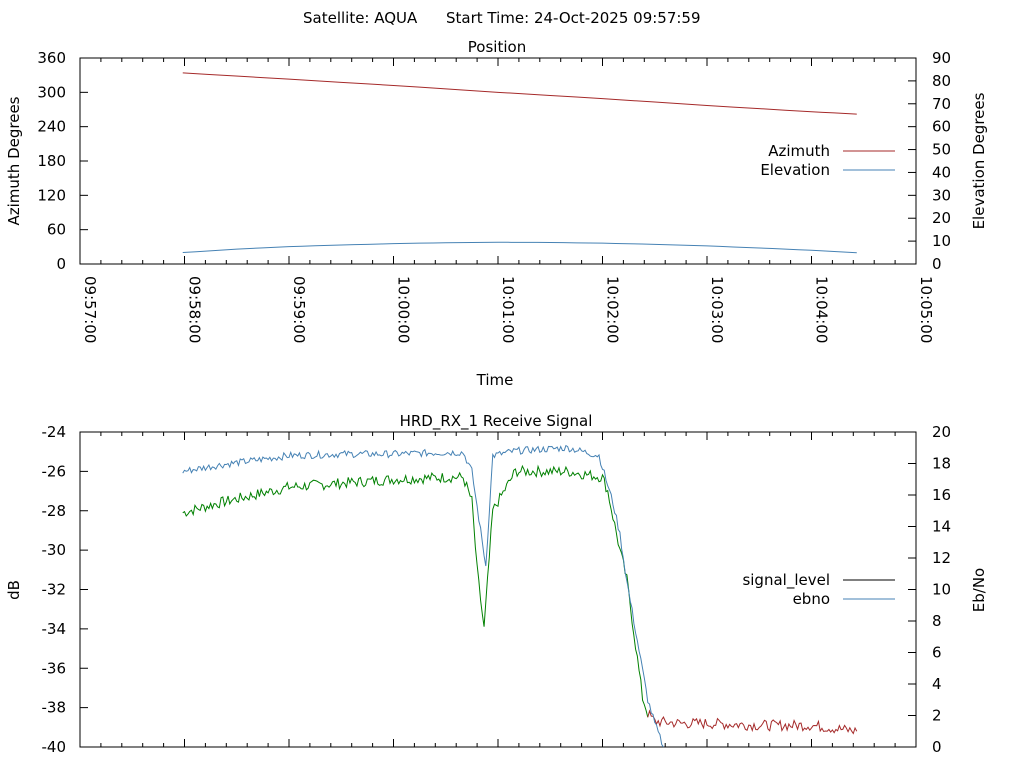 This screenshot has width=1024, height=768. Describe the element at coordinates (14, 590) in the screenshot. I see `signal-y-axis-label: dB` at that location.